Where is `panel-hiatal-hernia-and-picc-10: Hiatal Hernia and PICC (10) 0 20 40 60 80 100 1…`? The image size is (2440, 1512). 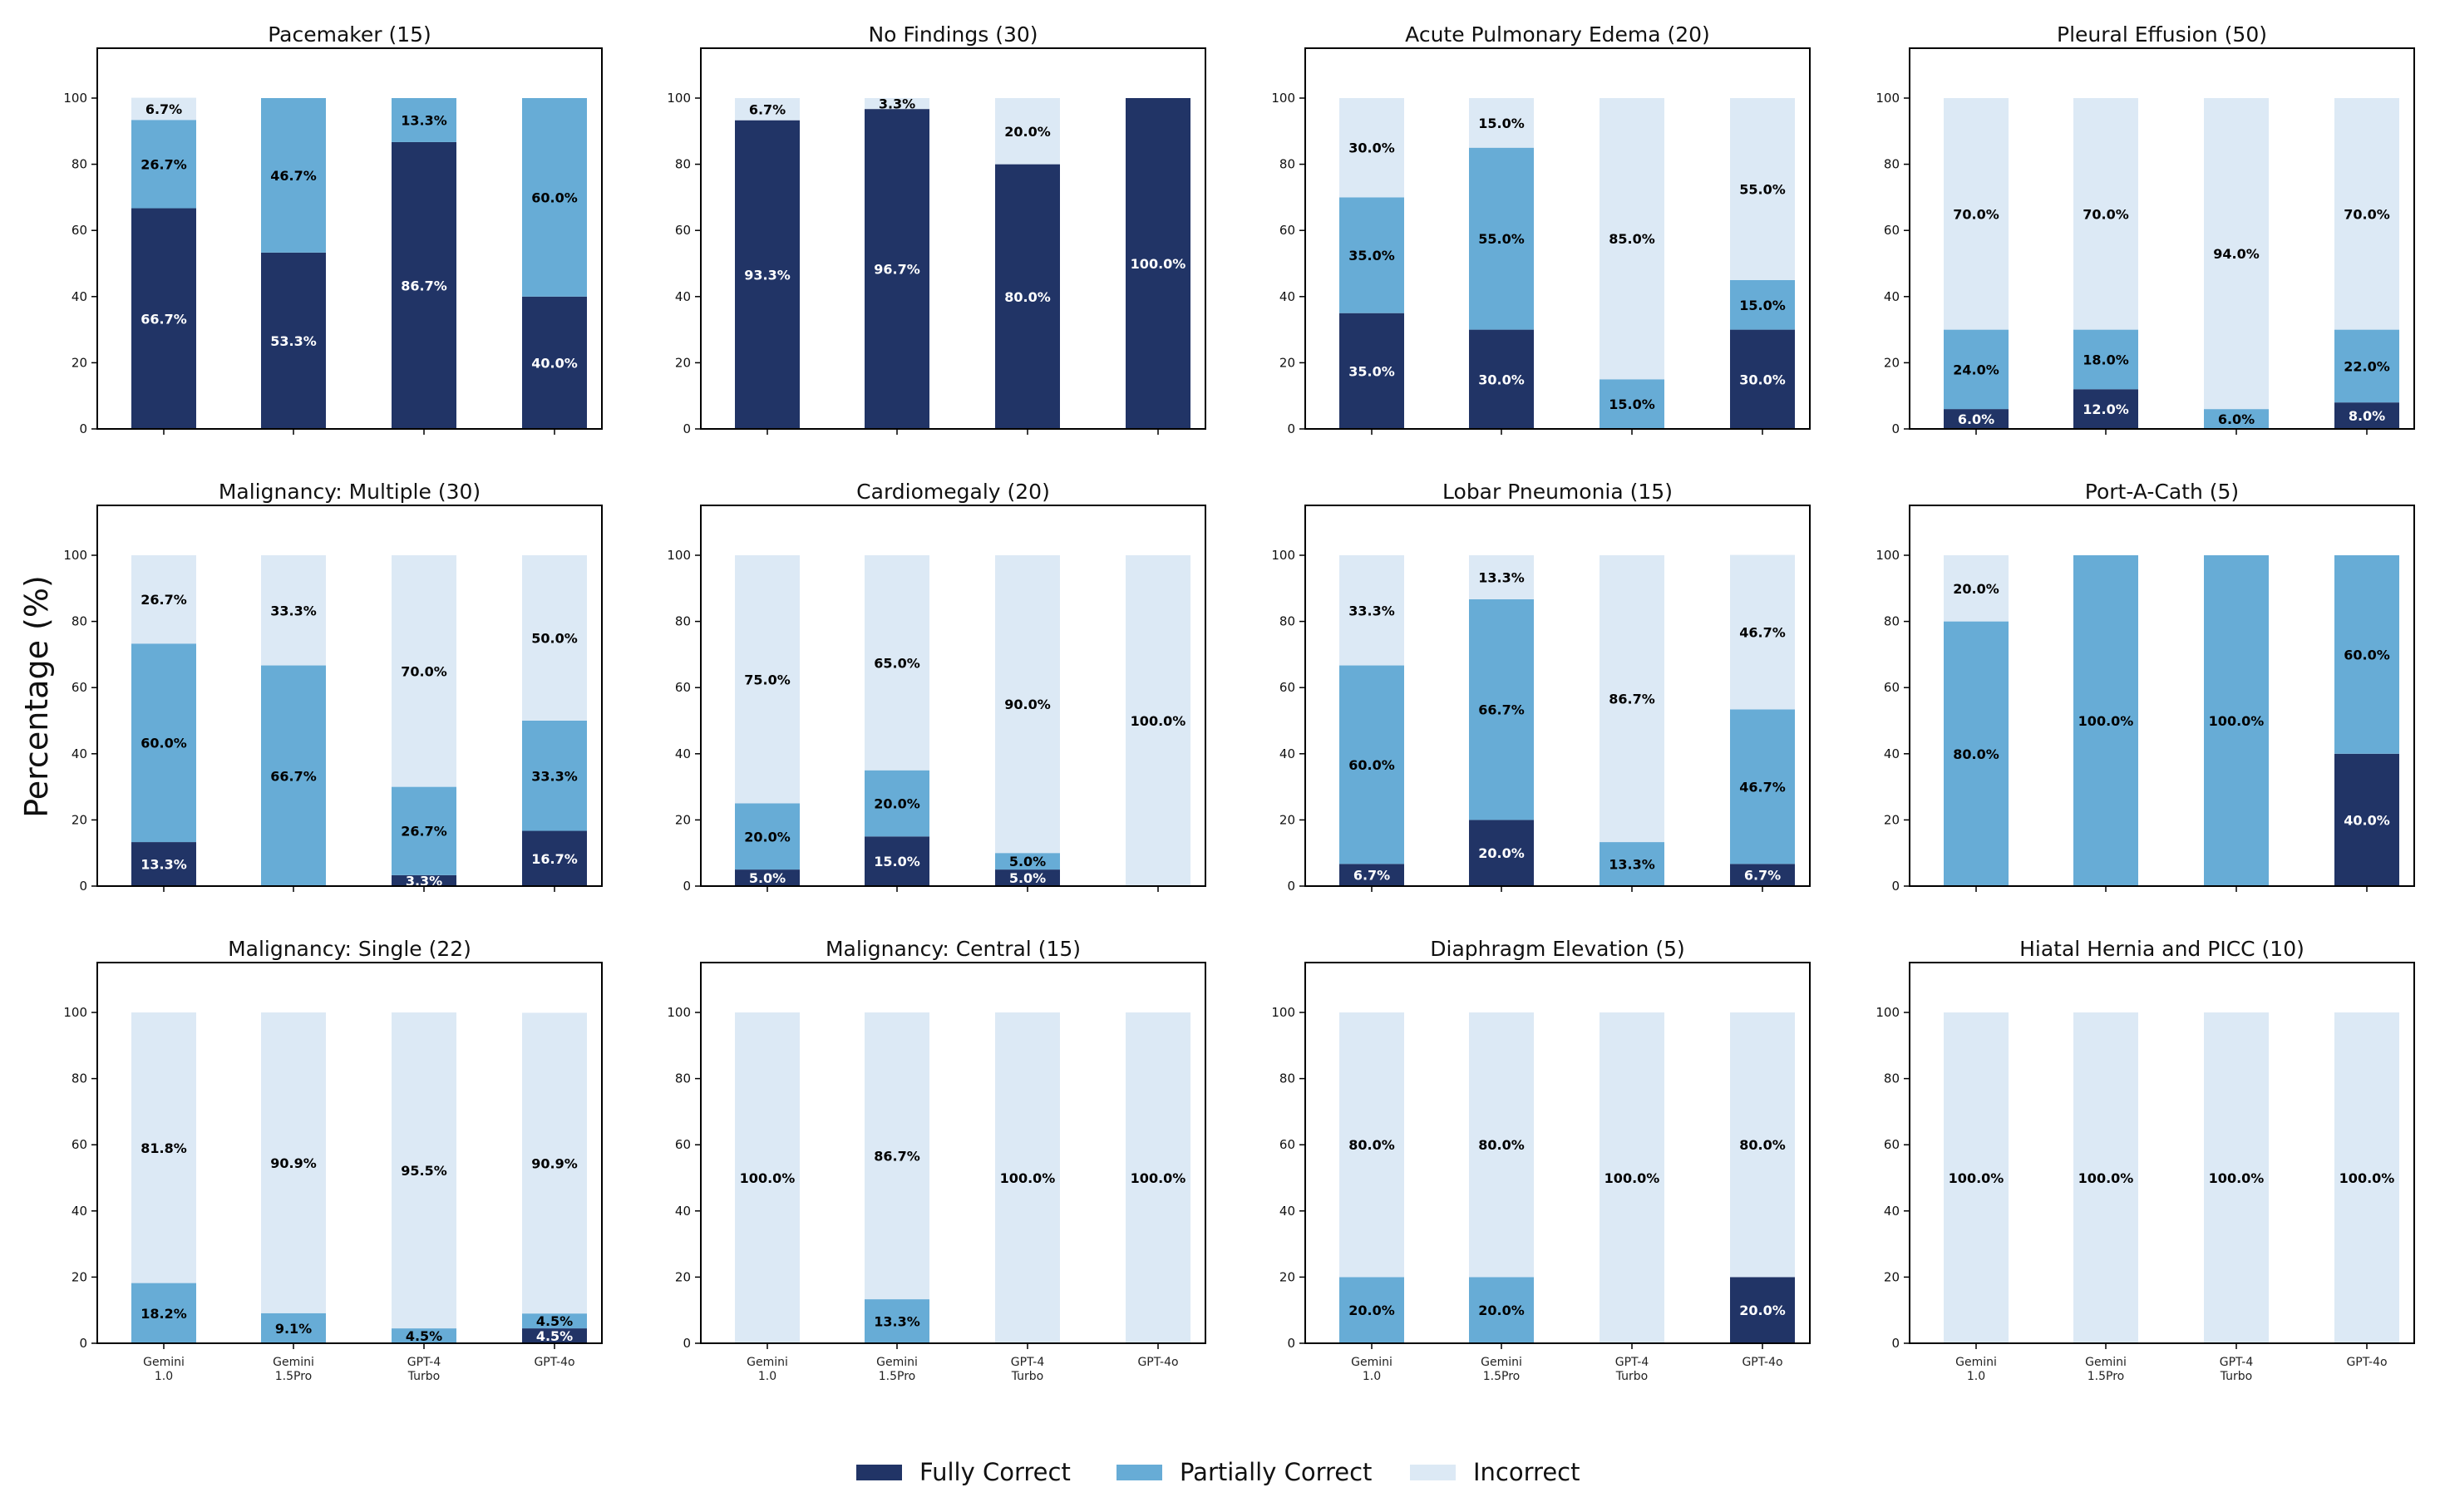
panel-hiatal-hernia-and-picc-10: Hiatal Hernia and PICC (10) 0 20 40 60 80 100 1… is located at coordinates (2145, 1160).